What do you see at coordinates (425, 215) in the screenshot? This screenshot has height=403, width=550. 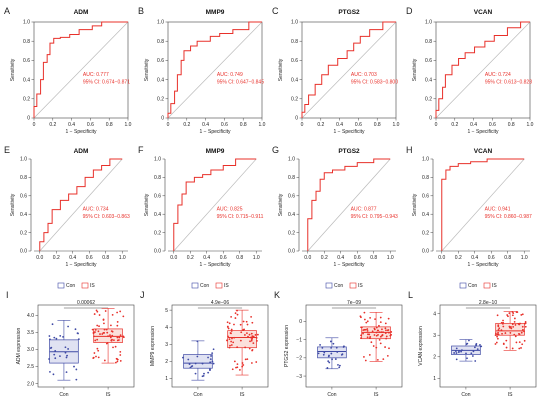 I see `y-tick-label: 0.4` at bounding box center [425, 215].